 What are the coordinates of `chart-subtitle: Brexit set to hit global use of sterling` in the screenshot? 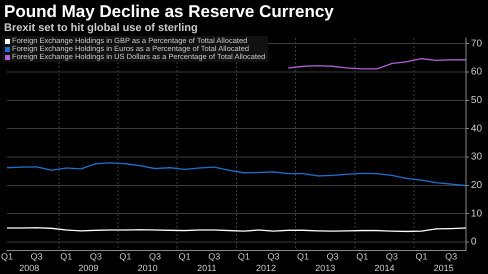 It's located at (101, 28).